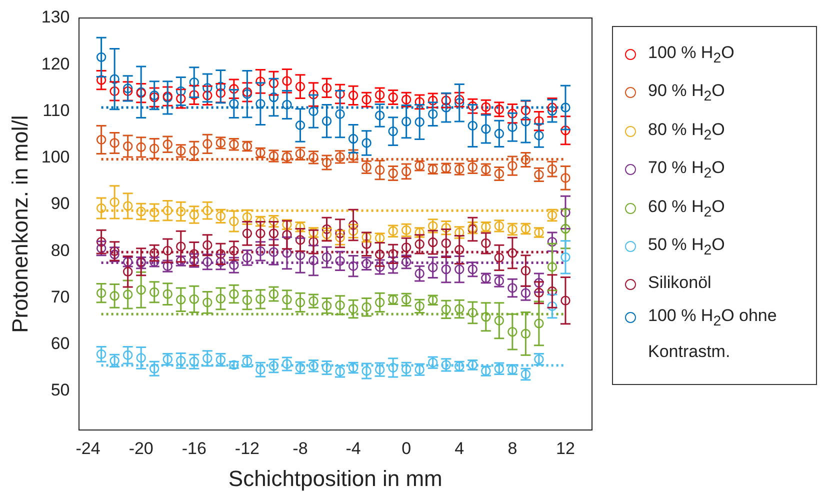  I want to click on legend-label: 50 % H$_{2}$O, so click(686, 247).